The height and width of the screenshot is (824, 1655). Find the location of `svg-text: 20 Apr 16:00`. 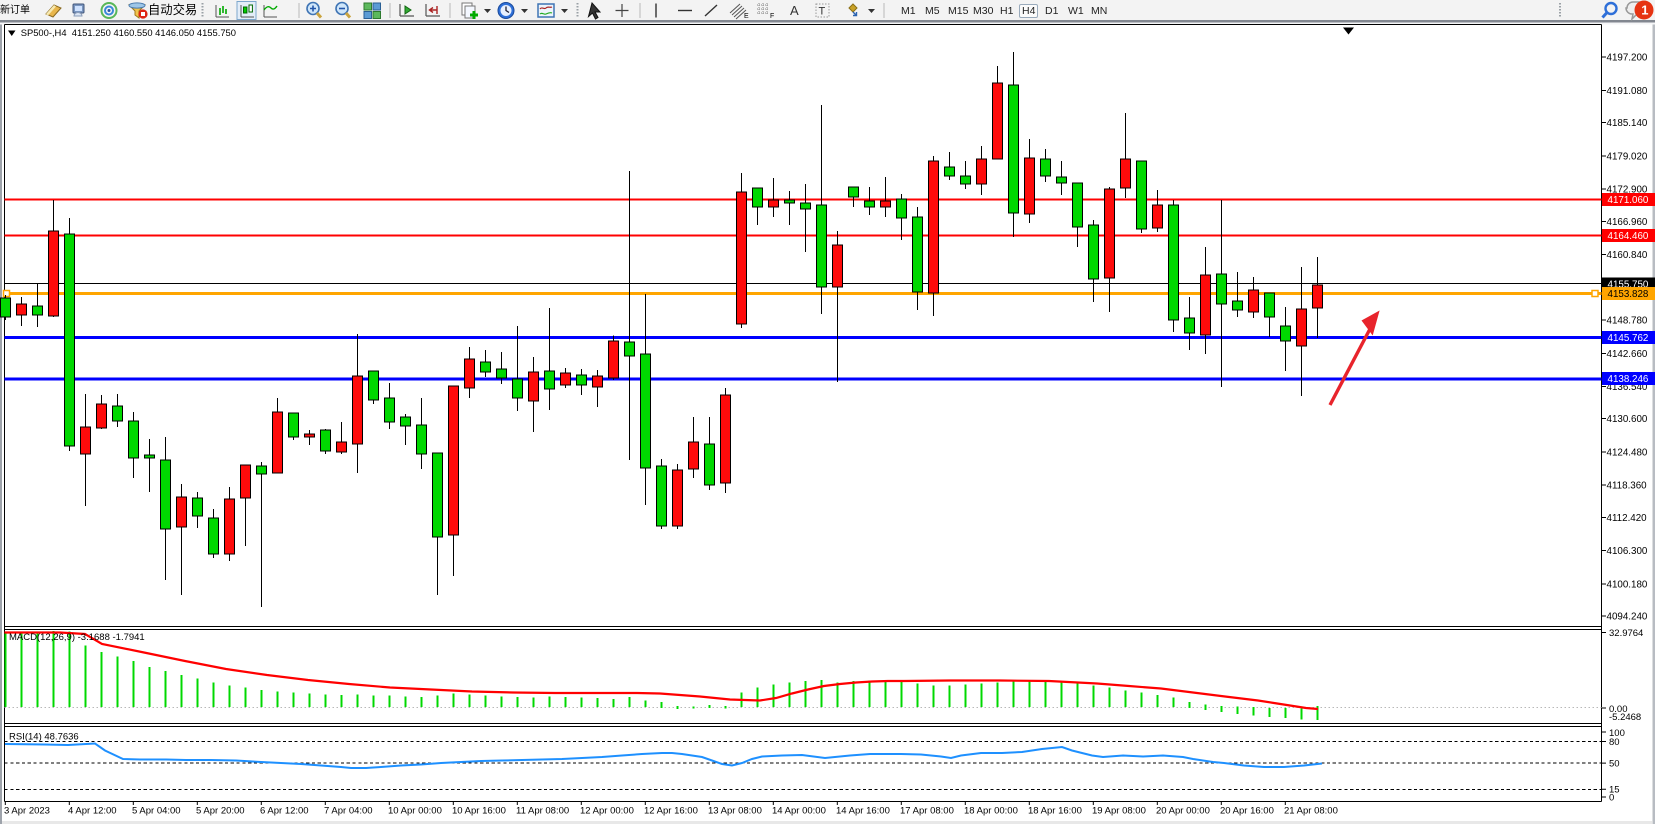

svg-text: 20 Apr 16:00 is located at coordinates (1247, 811).